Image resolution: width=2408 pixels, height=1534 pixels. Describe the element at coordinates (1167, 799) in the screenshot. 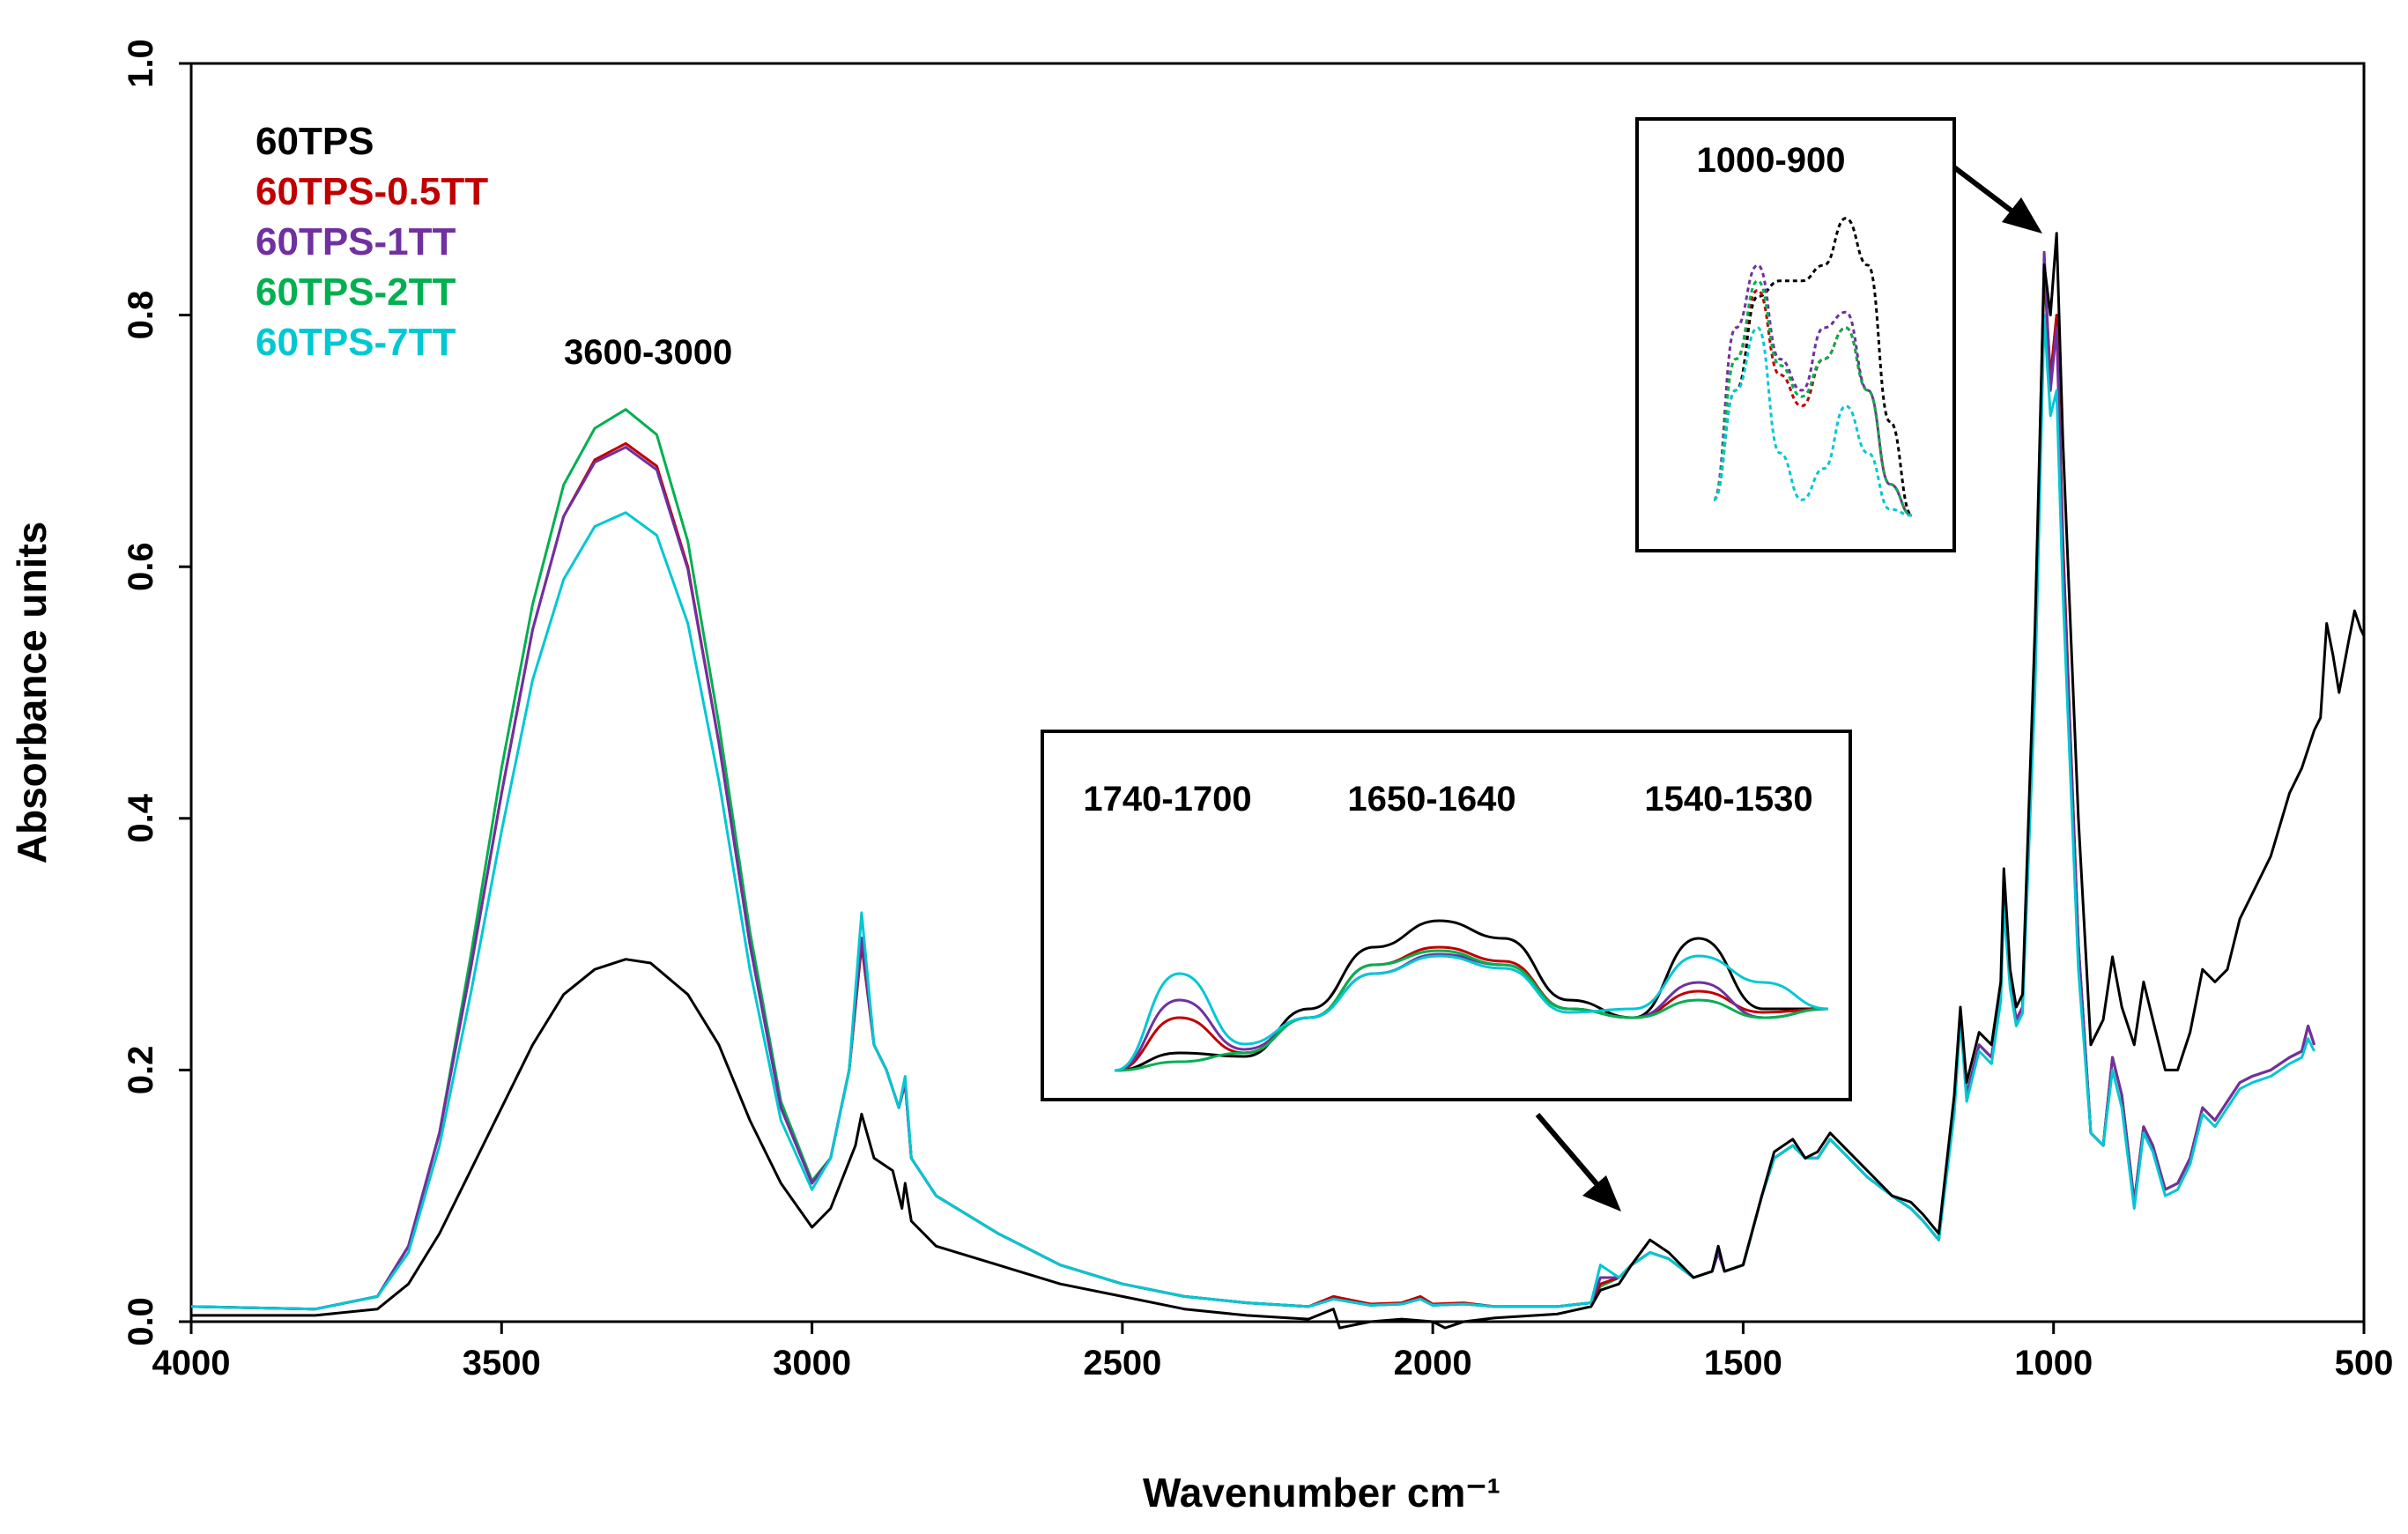

I see `inset-label-1740-1700: 1740-1700` at that location.